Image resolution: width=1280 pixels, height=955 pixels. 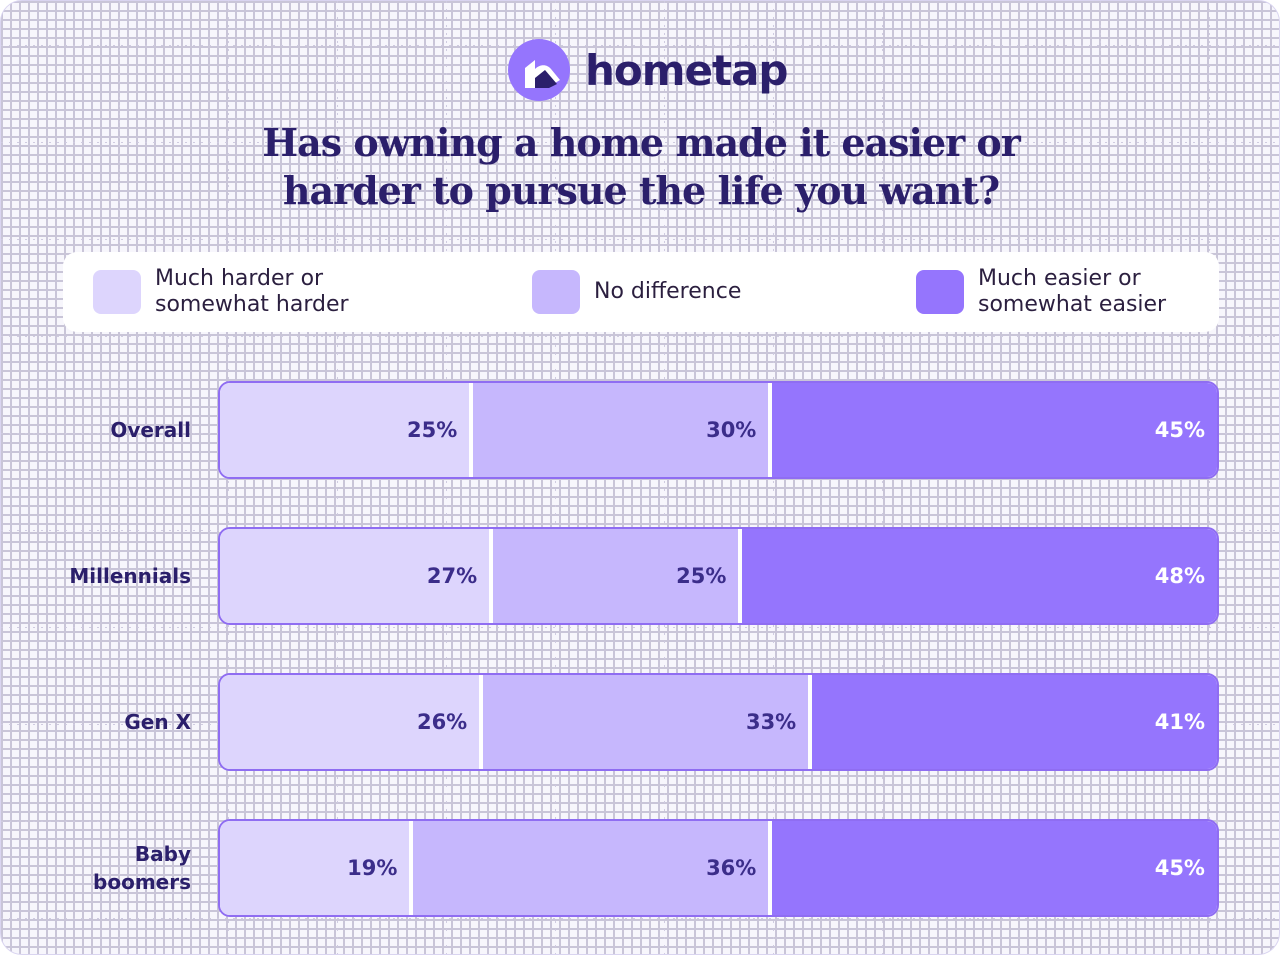 I want to click on bar-segment: 48%, so click(x=977, y=576).